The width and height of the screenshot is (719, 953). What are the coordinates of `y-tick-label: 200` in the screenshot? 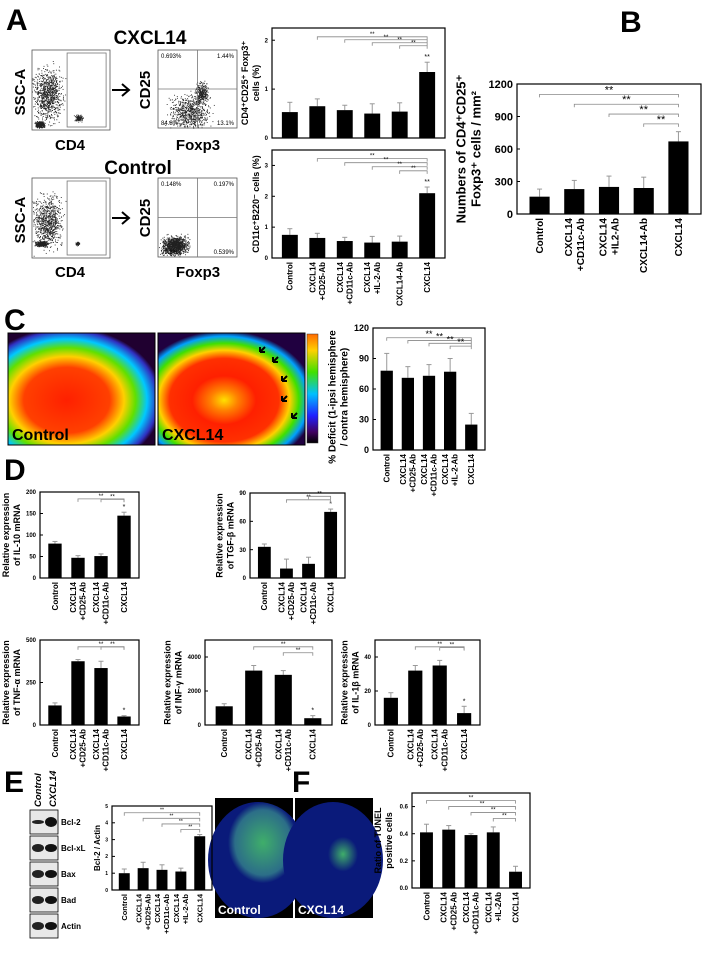 It's located at (31, 493).